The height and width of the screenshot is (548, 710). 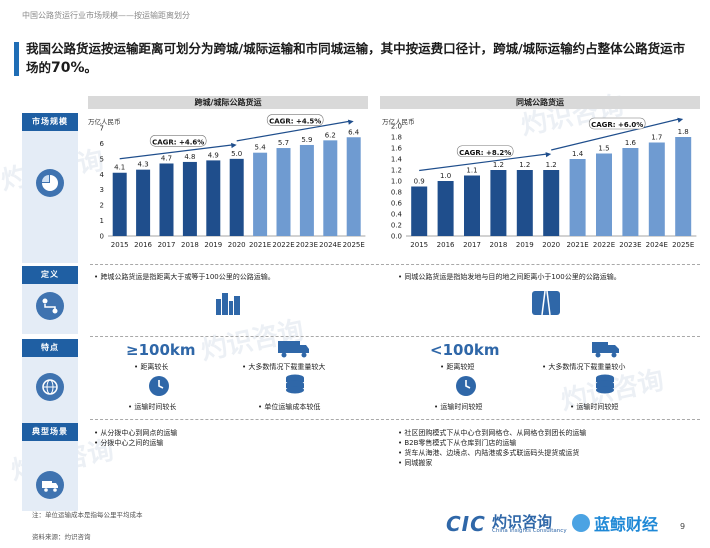 What do you see at coordinates (396, 138) in the screenshot?
I see `y-tick-label: 1.8` at bounding box center [396, 138].